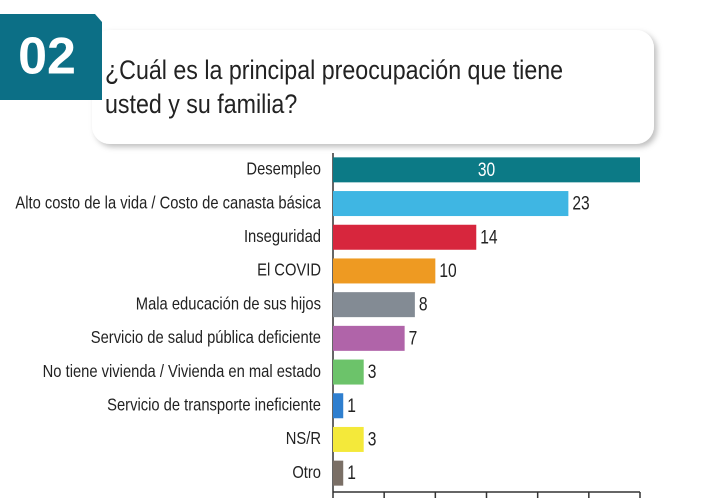 The height and width of the screenshot is (500, 720). I want to click on value-label: 7, so click(413, 338).